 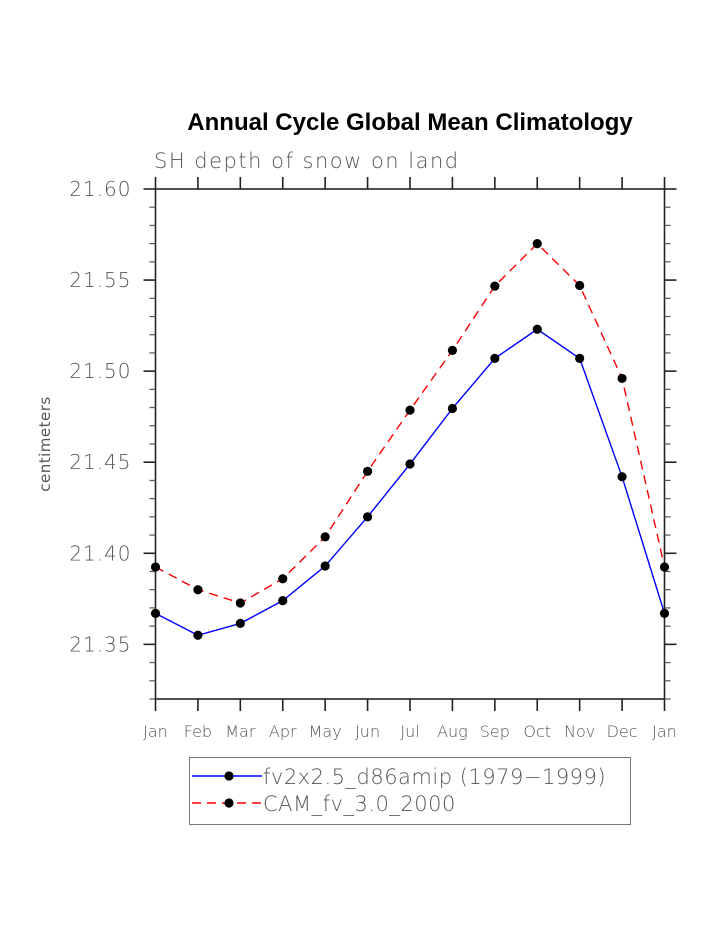 I want to click on legend-item: fv2x2.5_d86amip (1979−1999), so click(x=399, y=777).